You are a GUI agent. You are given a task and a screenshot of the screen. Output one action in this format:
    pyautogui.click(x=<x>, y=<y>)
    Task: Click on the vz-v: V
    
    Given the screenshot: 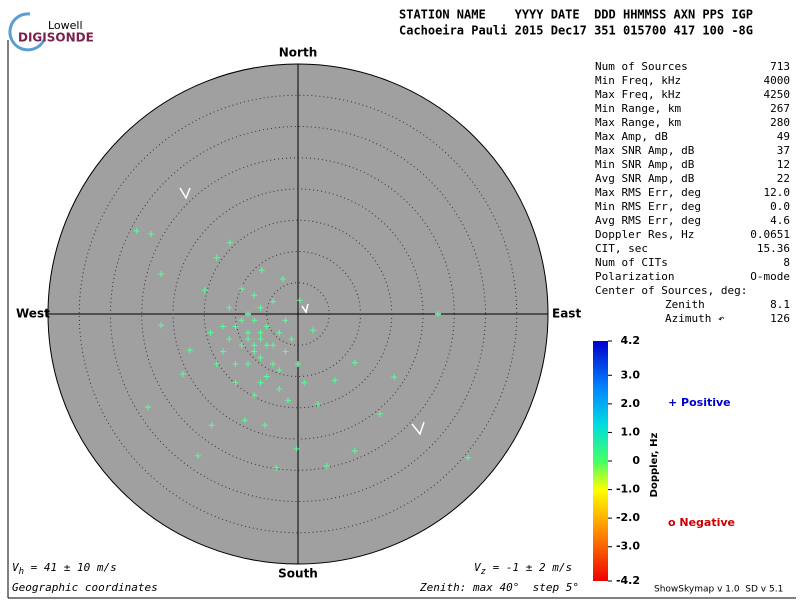 What is the action you would take?
    pyautogui.click(x=478, y=567)
    